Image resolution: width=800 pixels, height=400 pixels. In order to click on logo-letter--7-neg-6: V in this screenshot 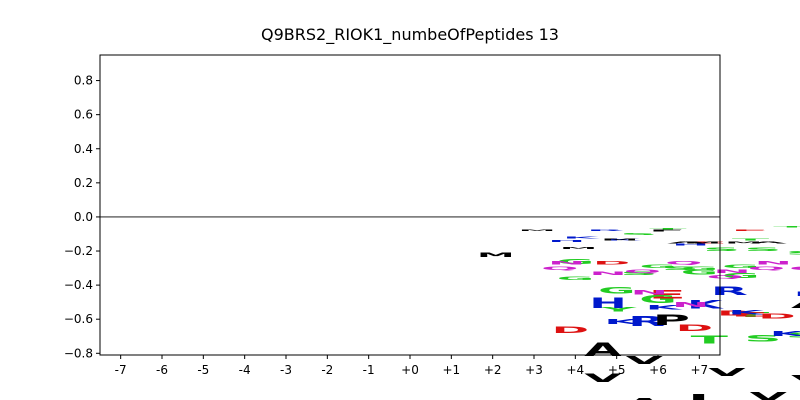, I will do `click(602, 378)`.